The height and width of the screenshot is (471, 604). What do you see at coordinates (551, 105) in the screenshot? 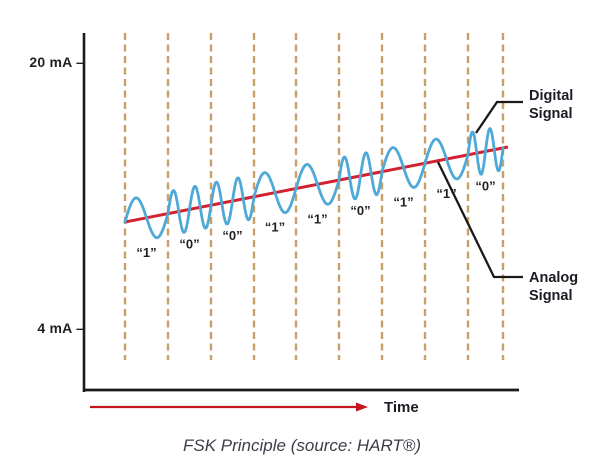
I see `digital-signal-label: Digital Signal` at bounding box center [551, 105].